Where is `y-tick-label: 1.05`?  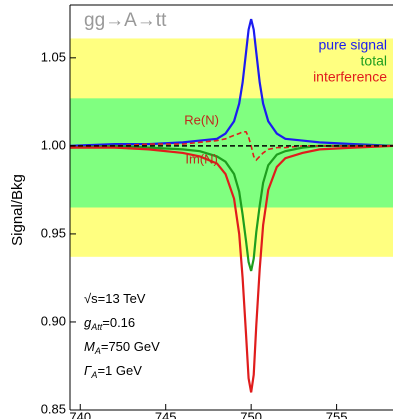
y-tick-label: 1.05 is located at coordinates (53, 56).